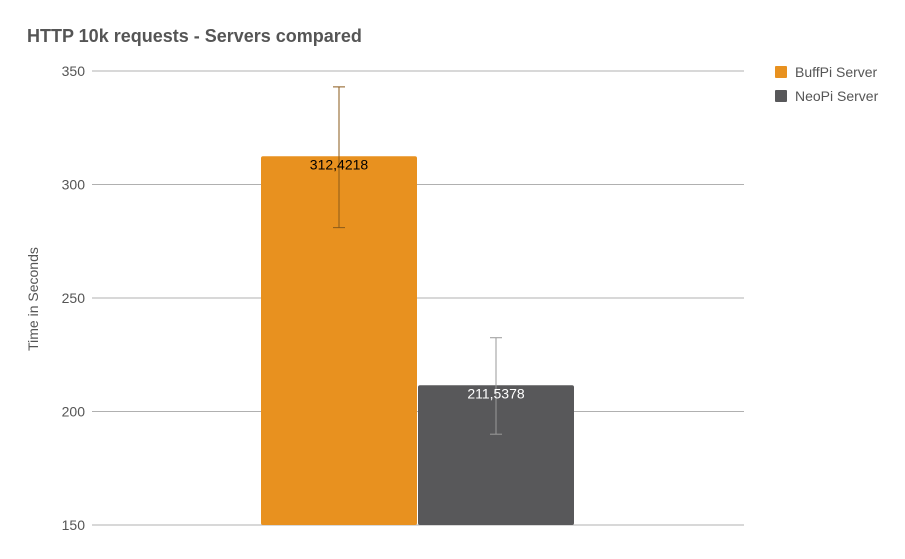 This screenshot has height=559, width=905. I want to click on data-label: 211,5378, so click(496, 393).